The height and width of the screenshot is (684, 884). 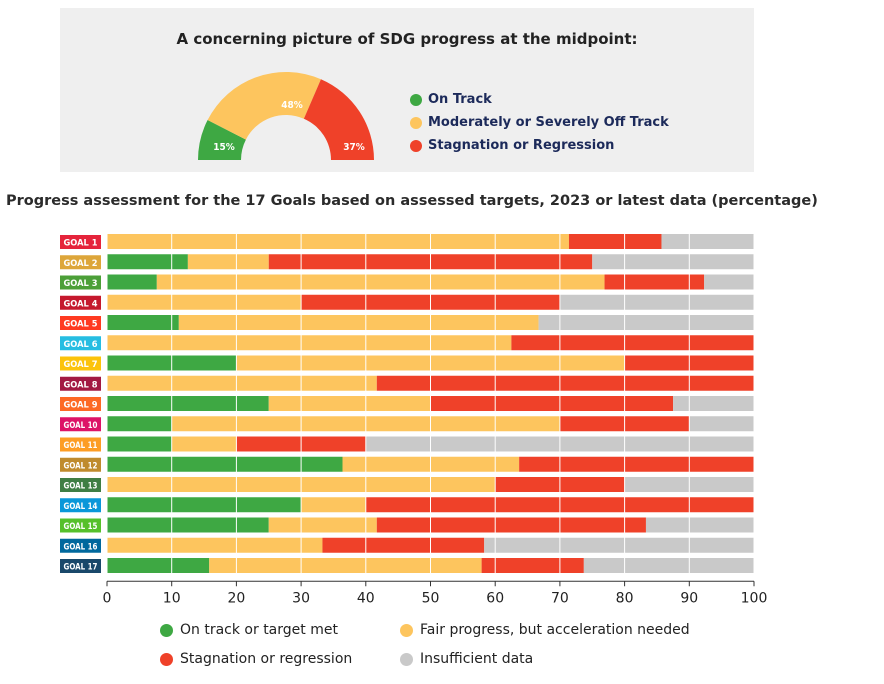 I want to click on legend-item-on-track: On track or target met, so click(x=249, y=630).